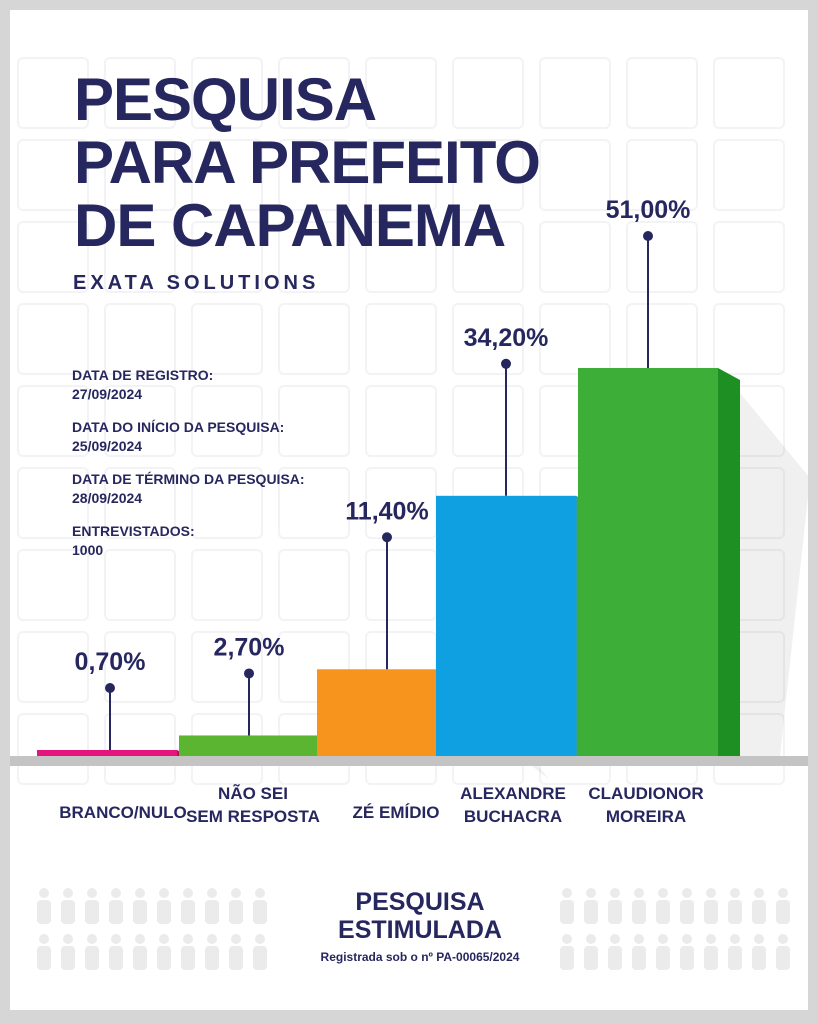 This screenshot has height=1024, width=817. What do you see at coordinates (110, 662) in the screenshot?
I see `data-label: 0,70%` at bounding box center [110, 662].